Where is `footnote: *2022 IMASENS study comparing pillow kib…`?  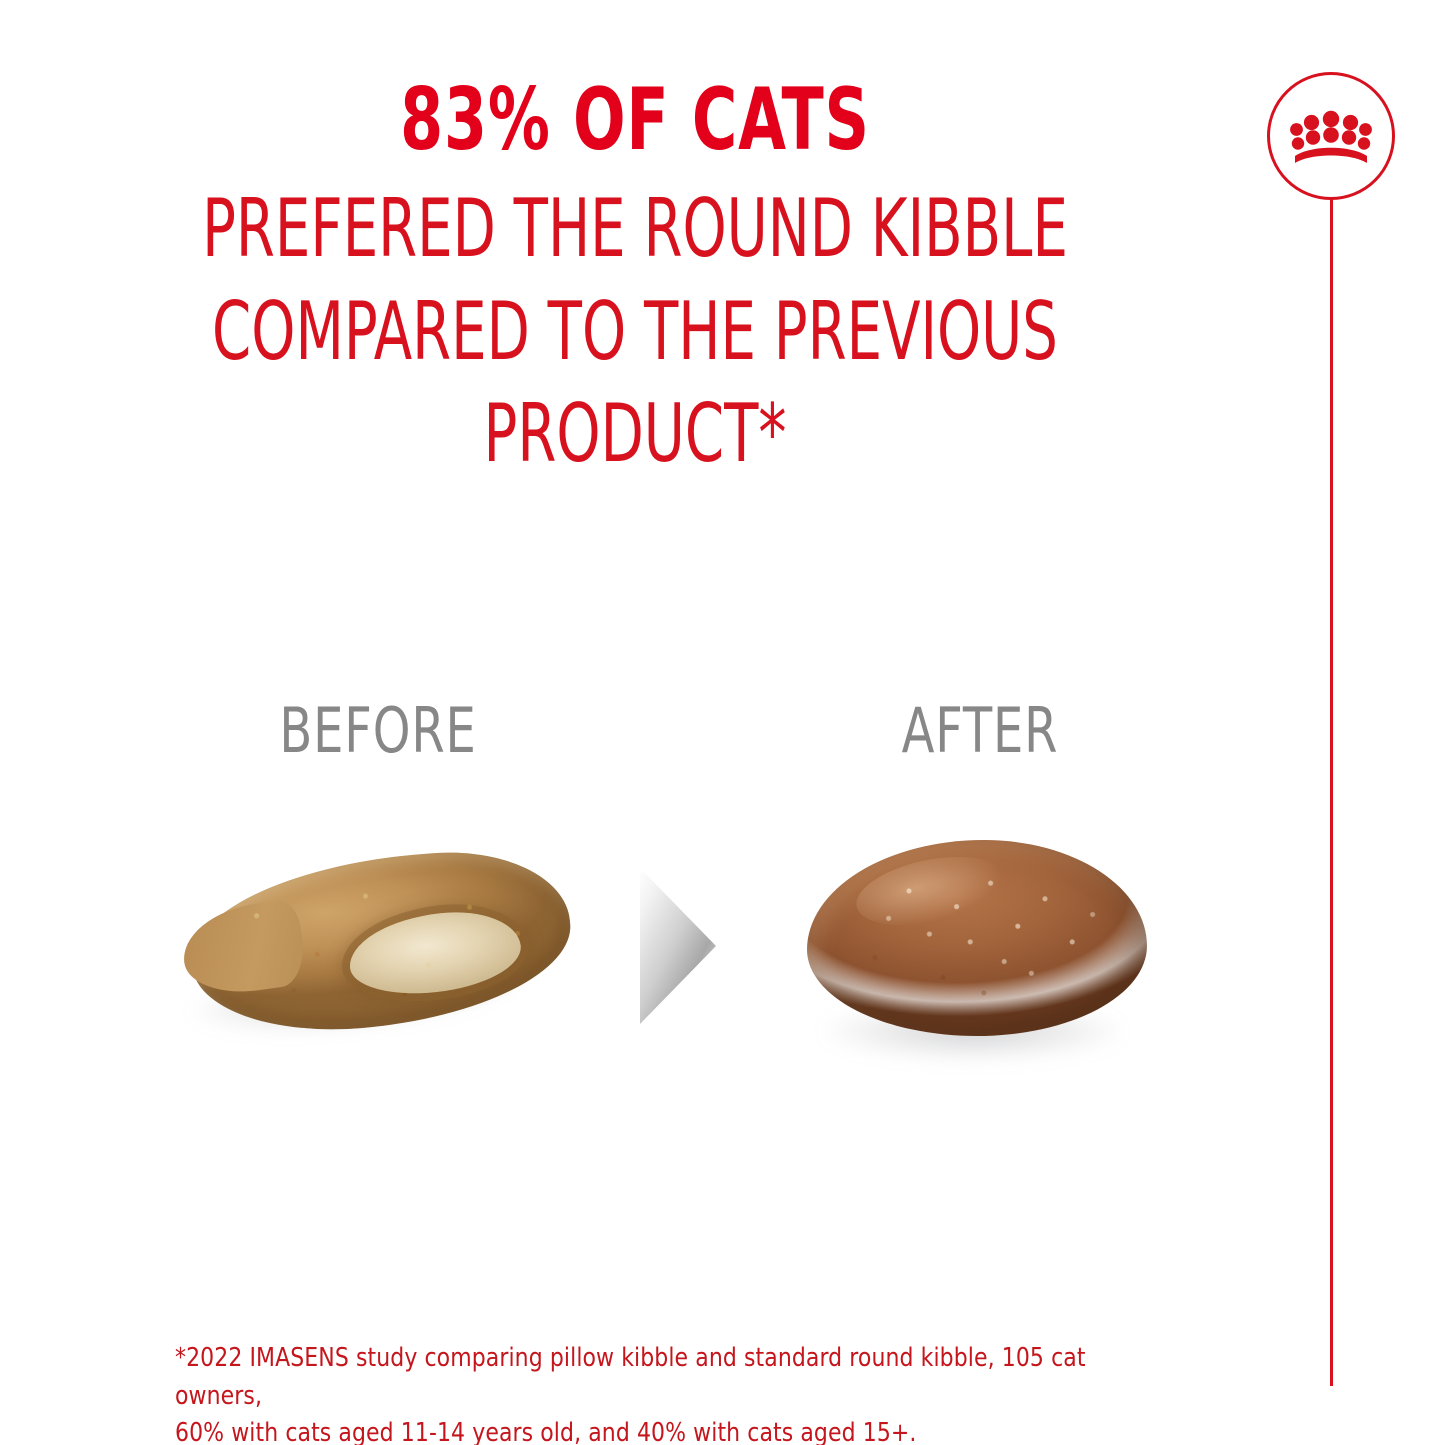 footnote: *2022 IMASENS study comparing pillow kib… is located at coordinates (673, 1392).